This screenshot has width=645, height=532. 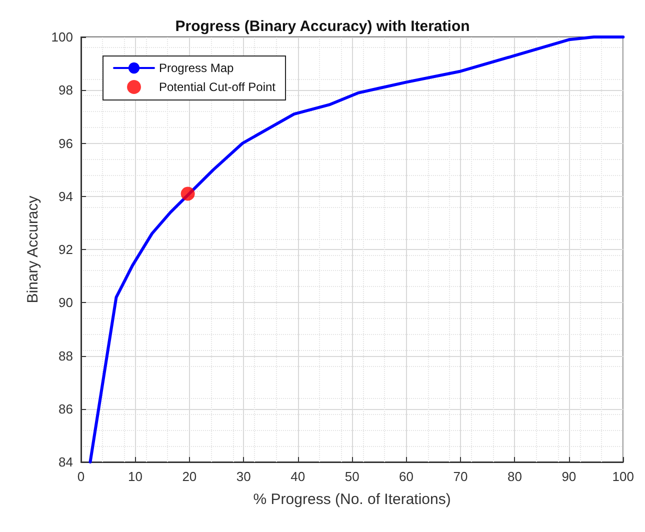 I want to click on y-axis-title: Binary Accuracy, so click(x=33, y=249).